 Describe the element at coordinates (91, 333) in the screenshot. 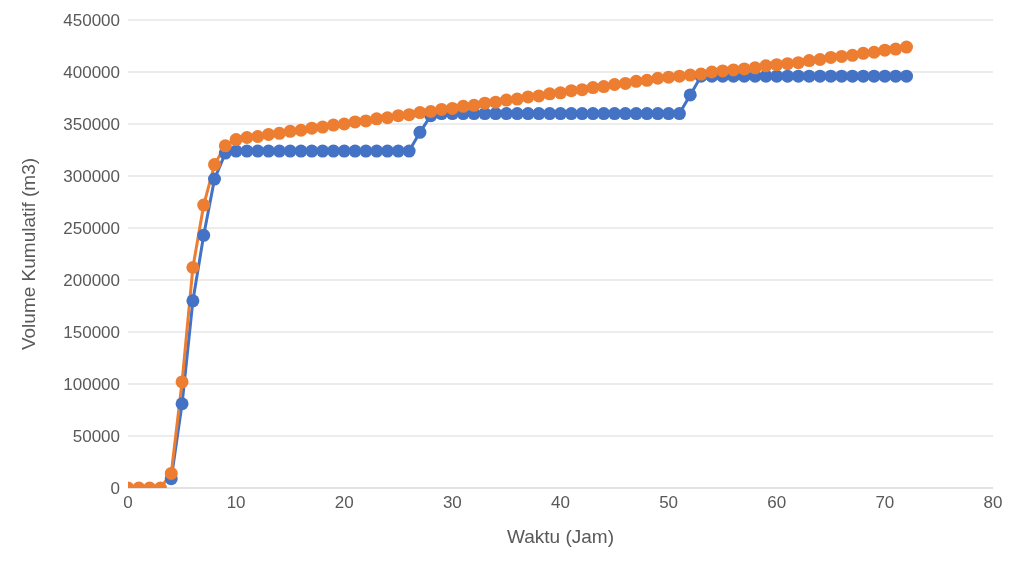

I see `y-tick-label: 150000` at that location.